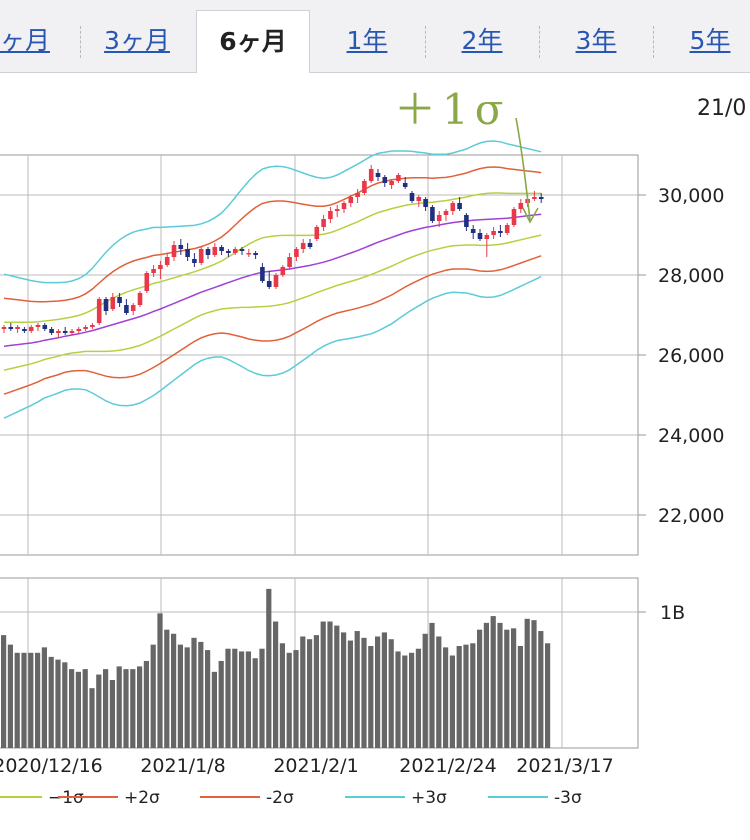 The width and height of the screenshot is (750, 840). What do you see at coordinates (482, 40) in the screenshot?
I see `tab-2-years: 2年` at bounding box center [482, 40].